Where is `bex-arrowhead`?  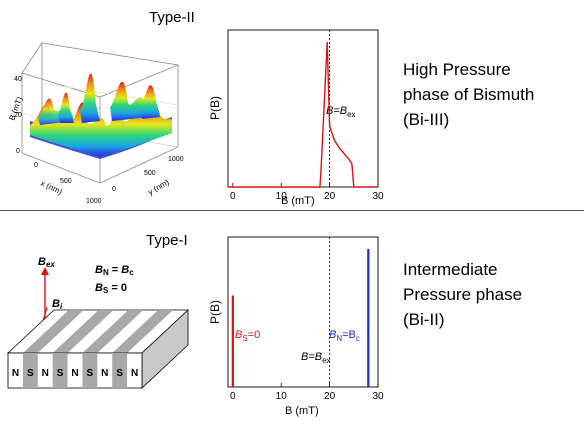 bex-arrowhead is located at coordinates (45, 271).